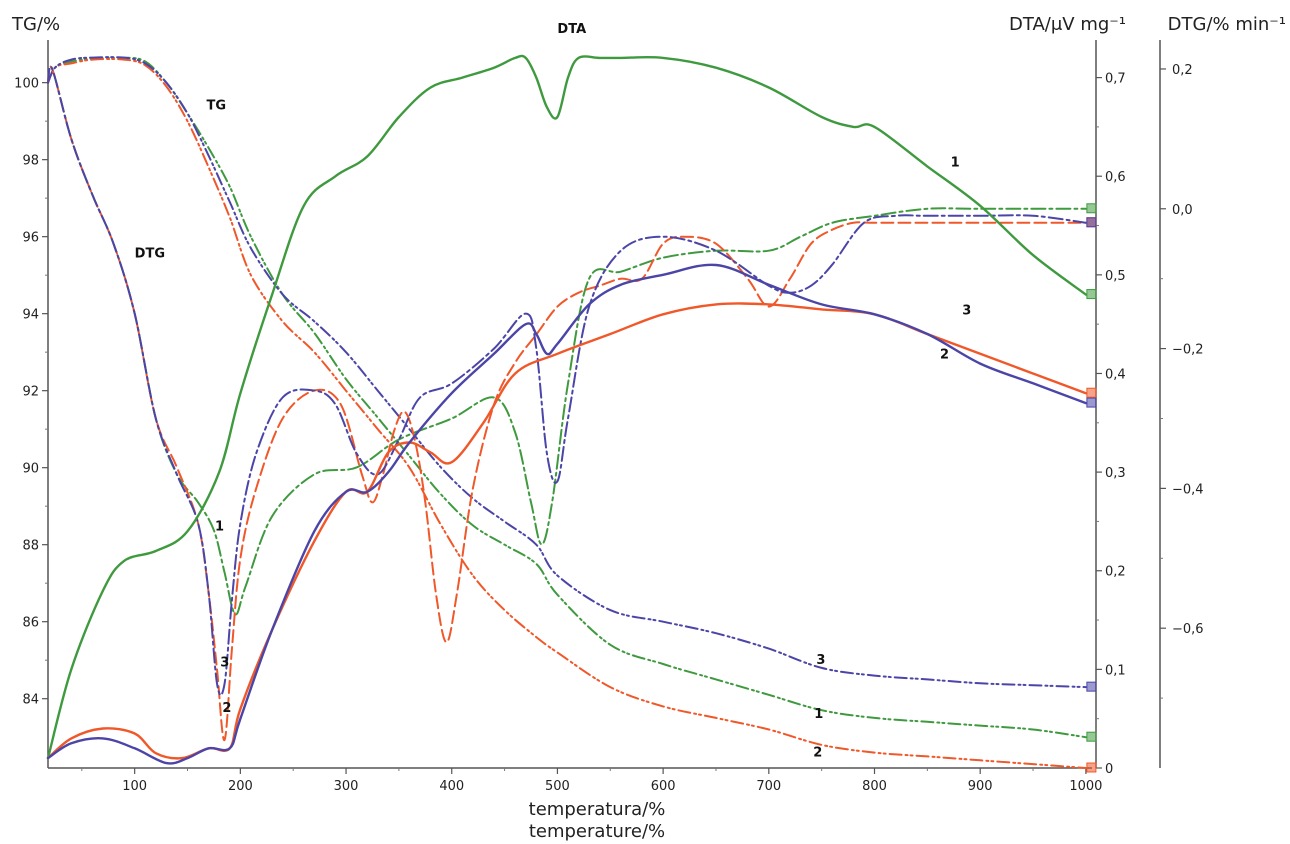  Describe the element at coordinates (451, 786) in the screenshot. I see `x-tick-label: 400` at that location.